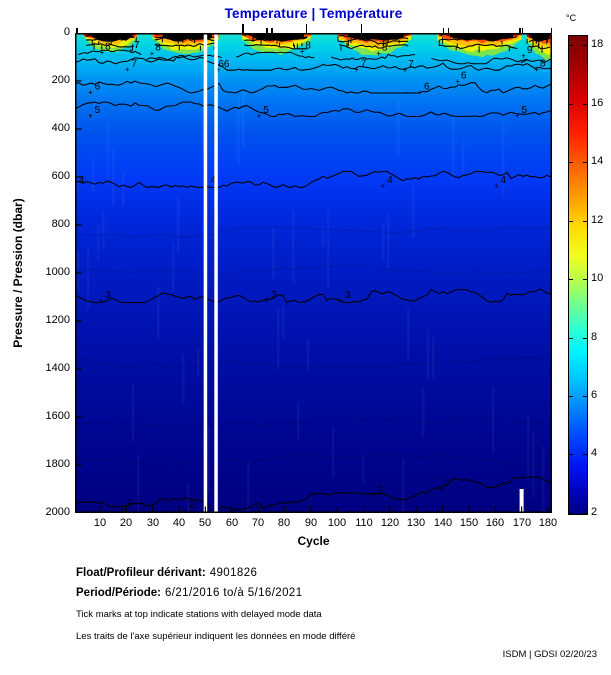 This screenshot has width=611, height=675. I want to click on x-axis-tick-label: 70, so click(258, 523).